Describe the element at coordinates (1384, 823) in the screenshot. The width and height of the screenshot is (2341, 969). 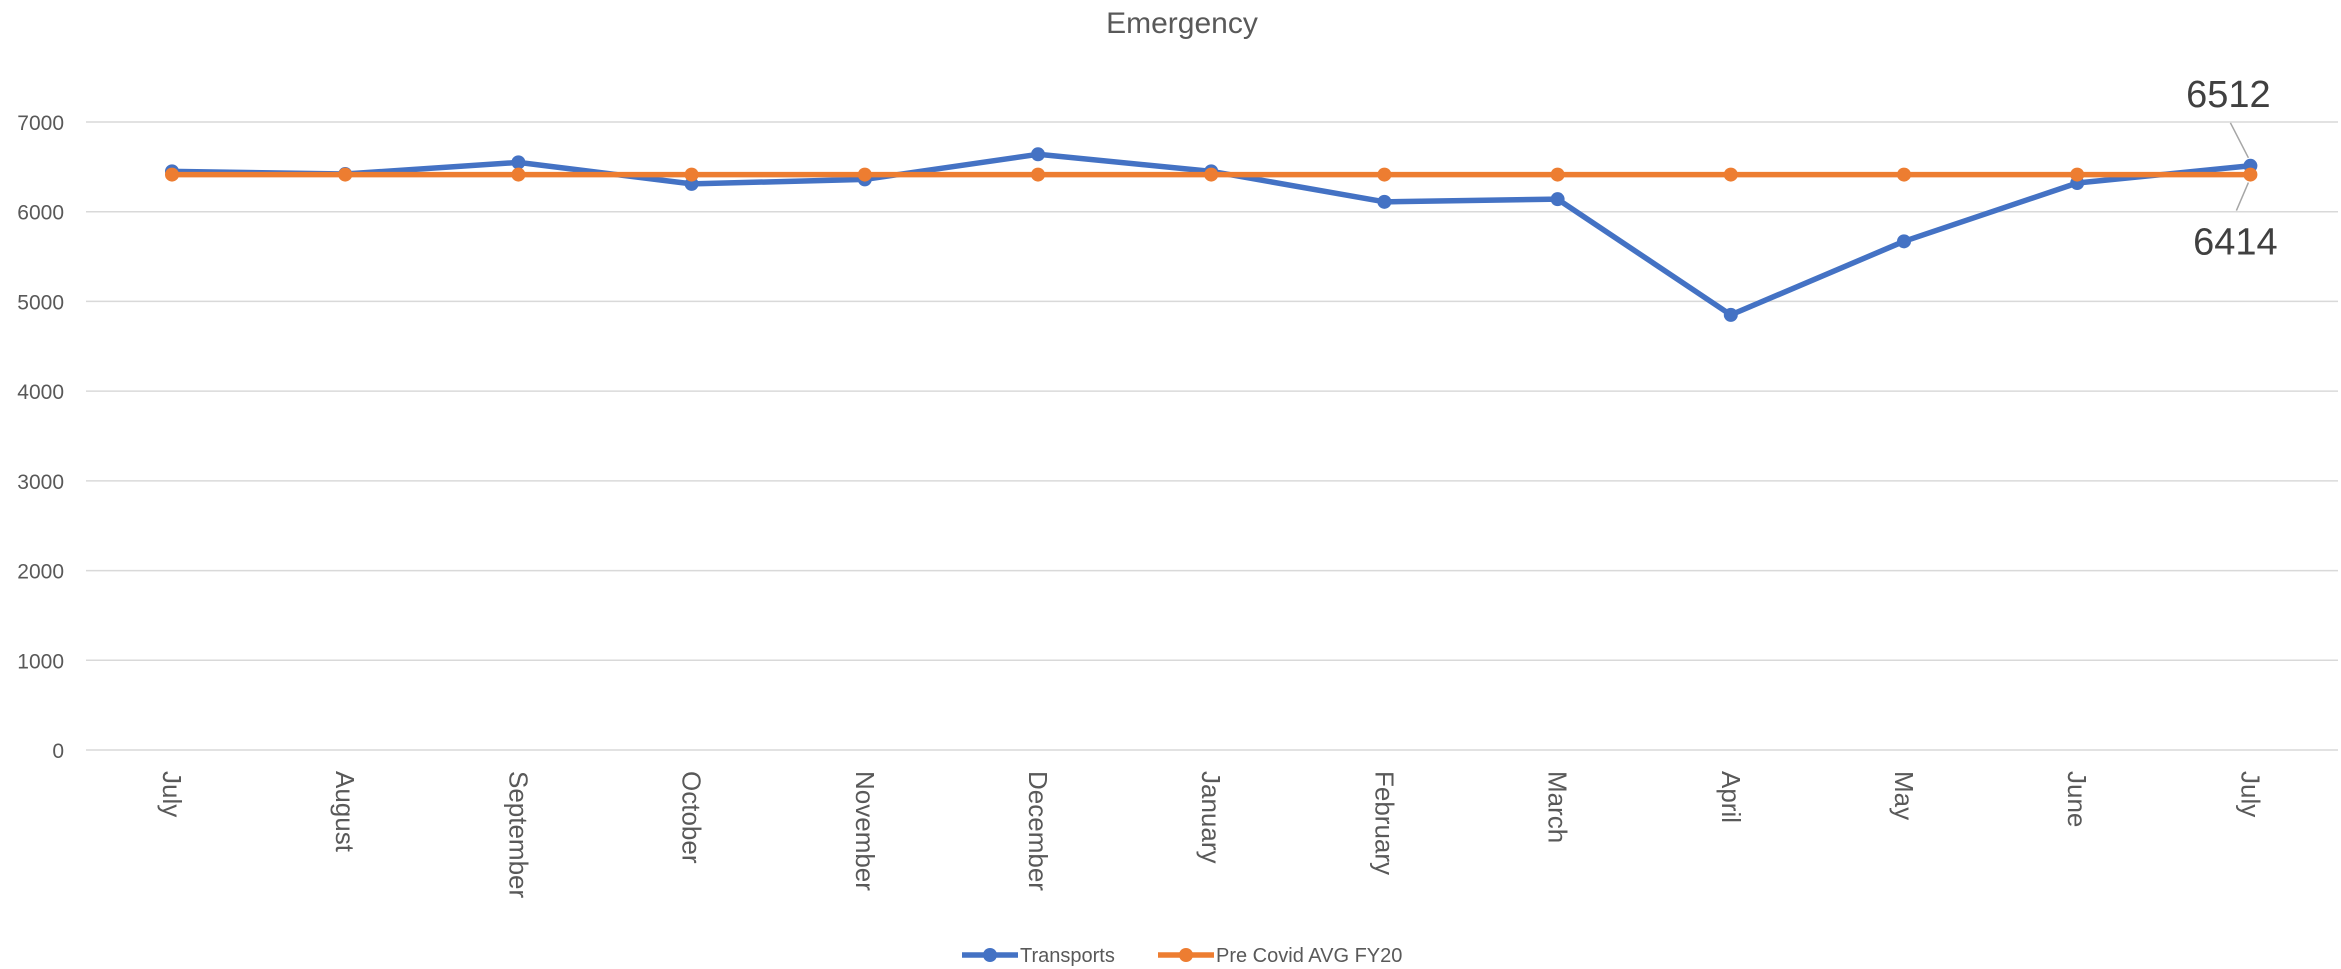
I see `x-tick-label: February` at that location.